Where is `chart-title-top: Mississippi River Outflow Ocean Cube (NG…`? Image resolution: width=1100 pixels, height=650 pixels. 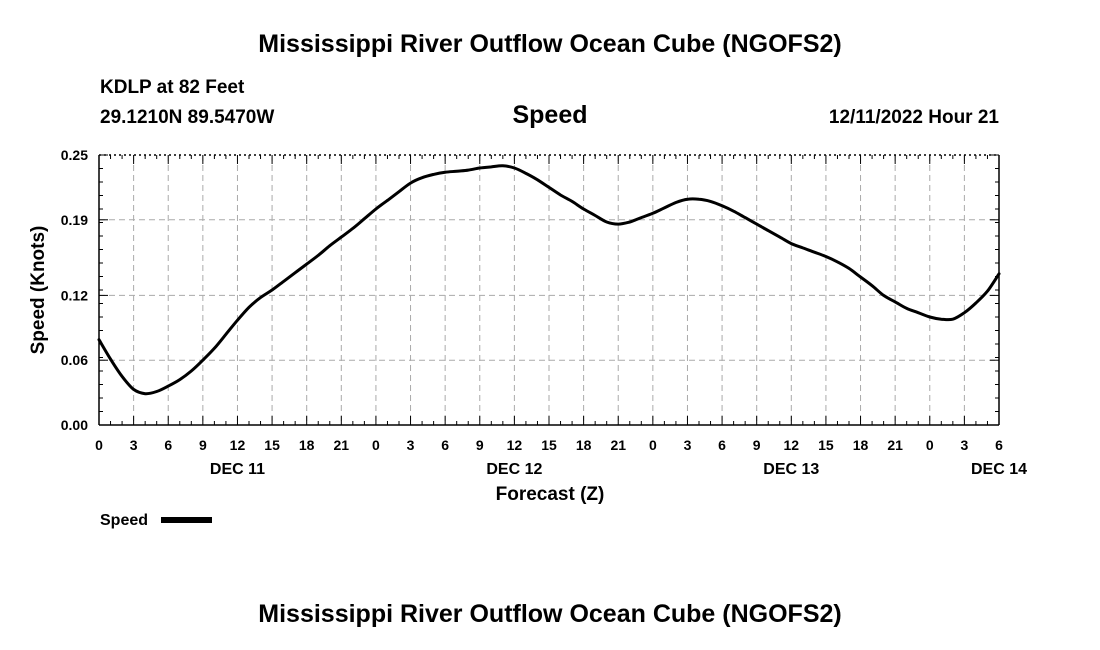 chart-title-top: Mississippi River Outflow Ocean Cube (NG… is located at coordinates (550, 44).